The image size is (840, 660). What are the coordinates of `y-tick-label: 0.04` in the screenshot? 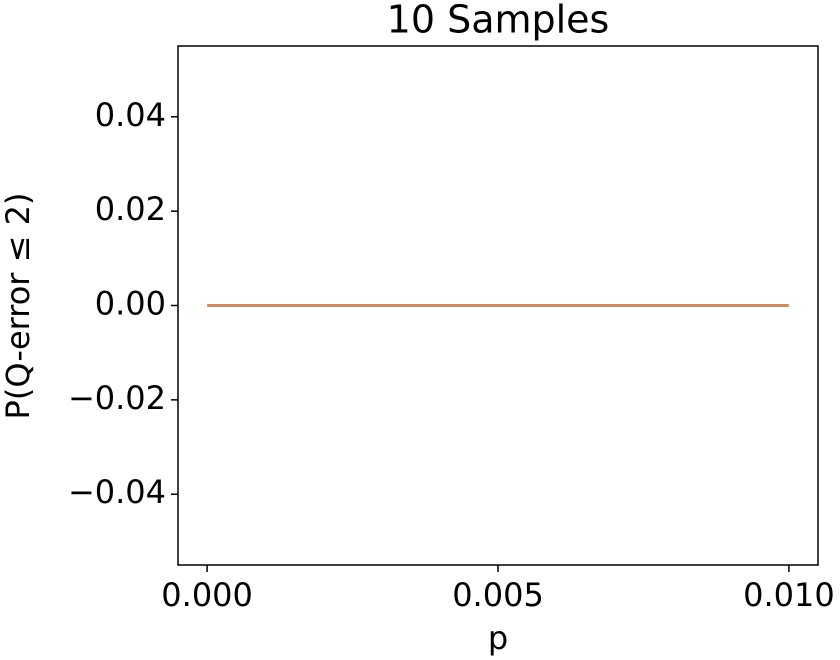 It's located at (130, 115).